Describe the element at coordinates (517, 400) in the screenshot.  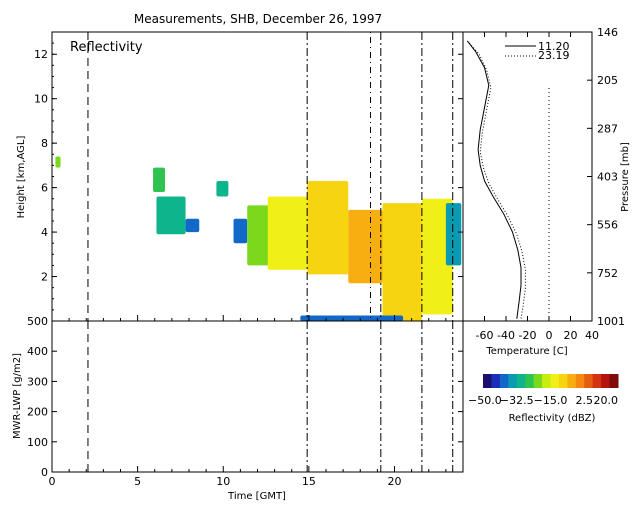
I see `colorbar-tick-label: −32.5` at that location.